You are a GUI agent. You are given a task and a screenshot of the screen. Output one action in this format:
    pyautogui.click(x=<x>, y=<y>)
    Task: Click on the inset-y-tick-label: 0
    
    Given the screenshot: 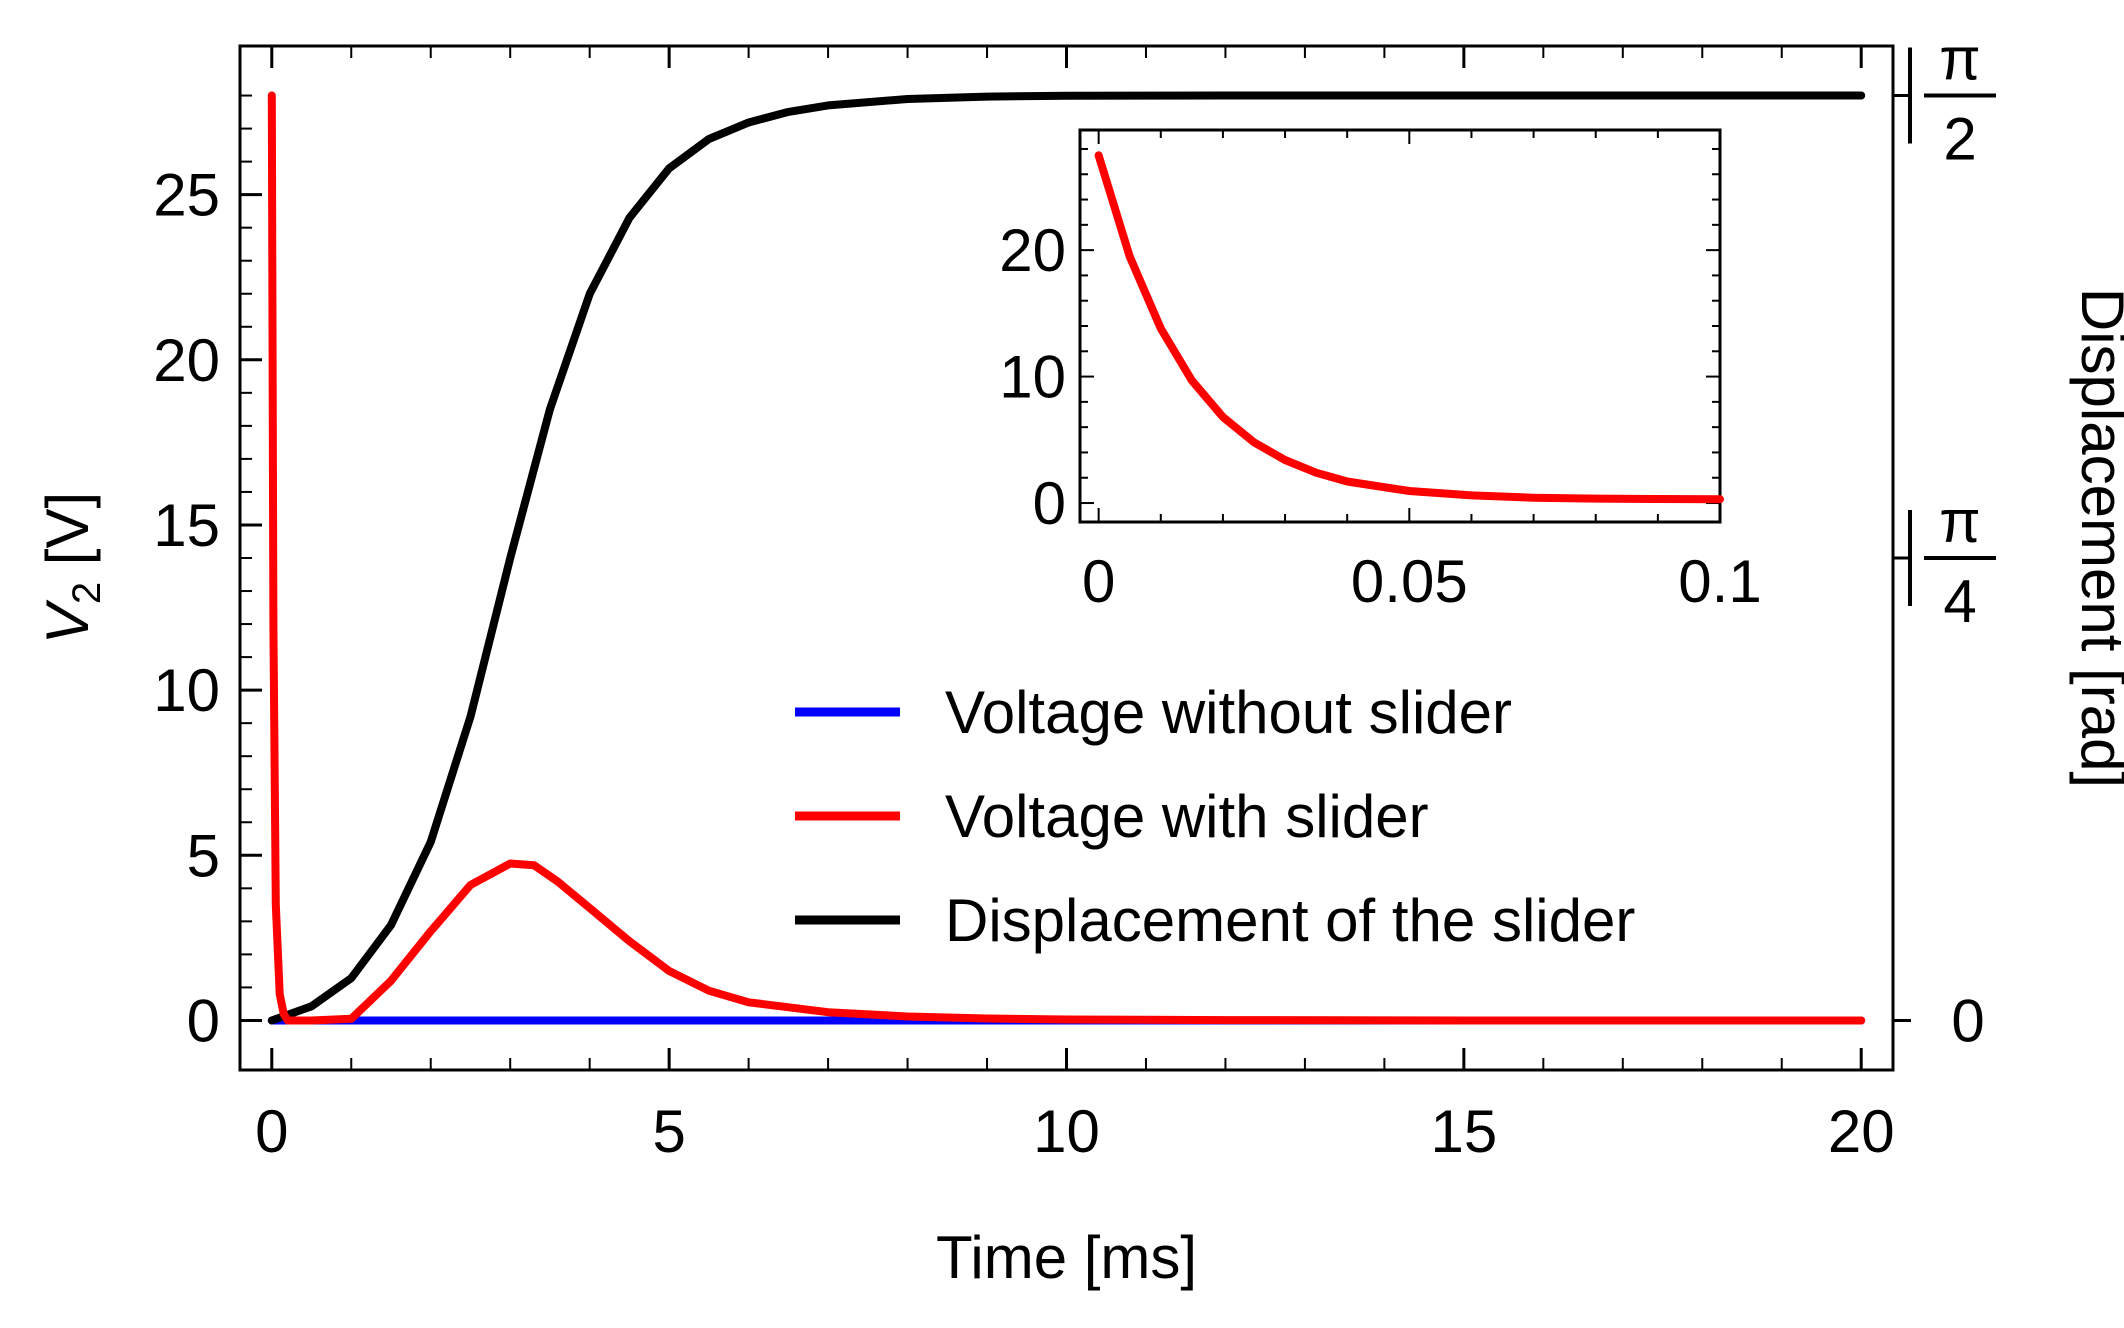 What is the action you would take?
    pyautogui.click(x=1049, y=503)
    